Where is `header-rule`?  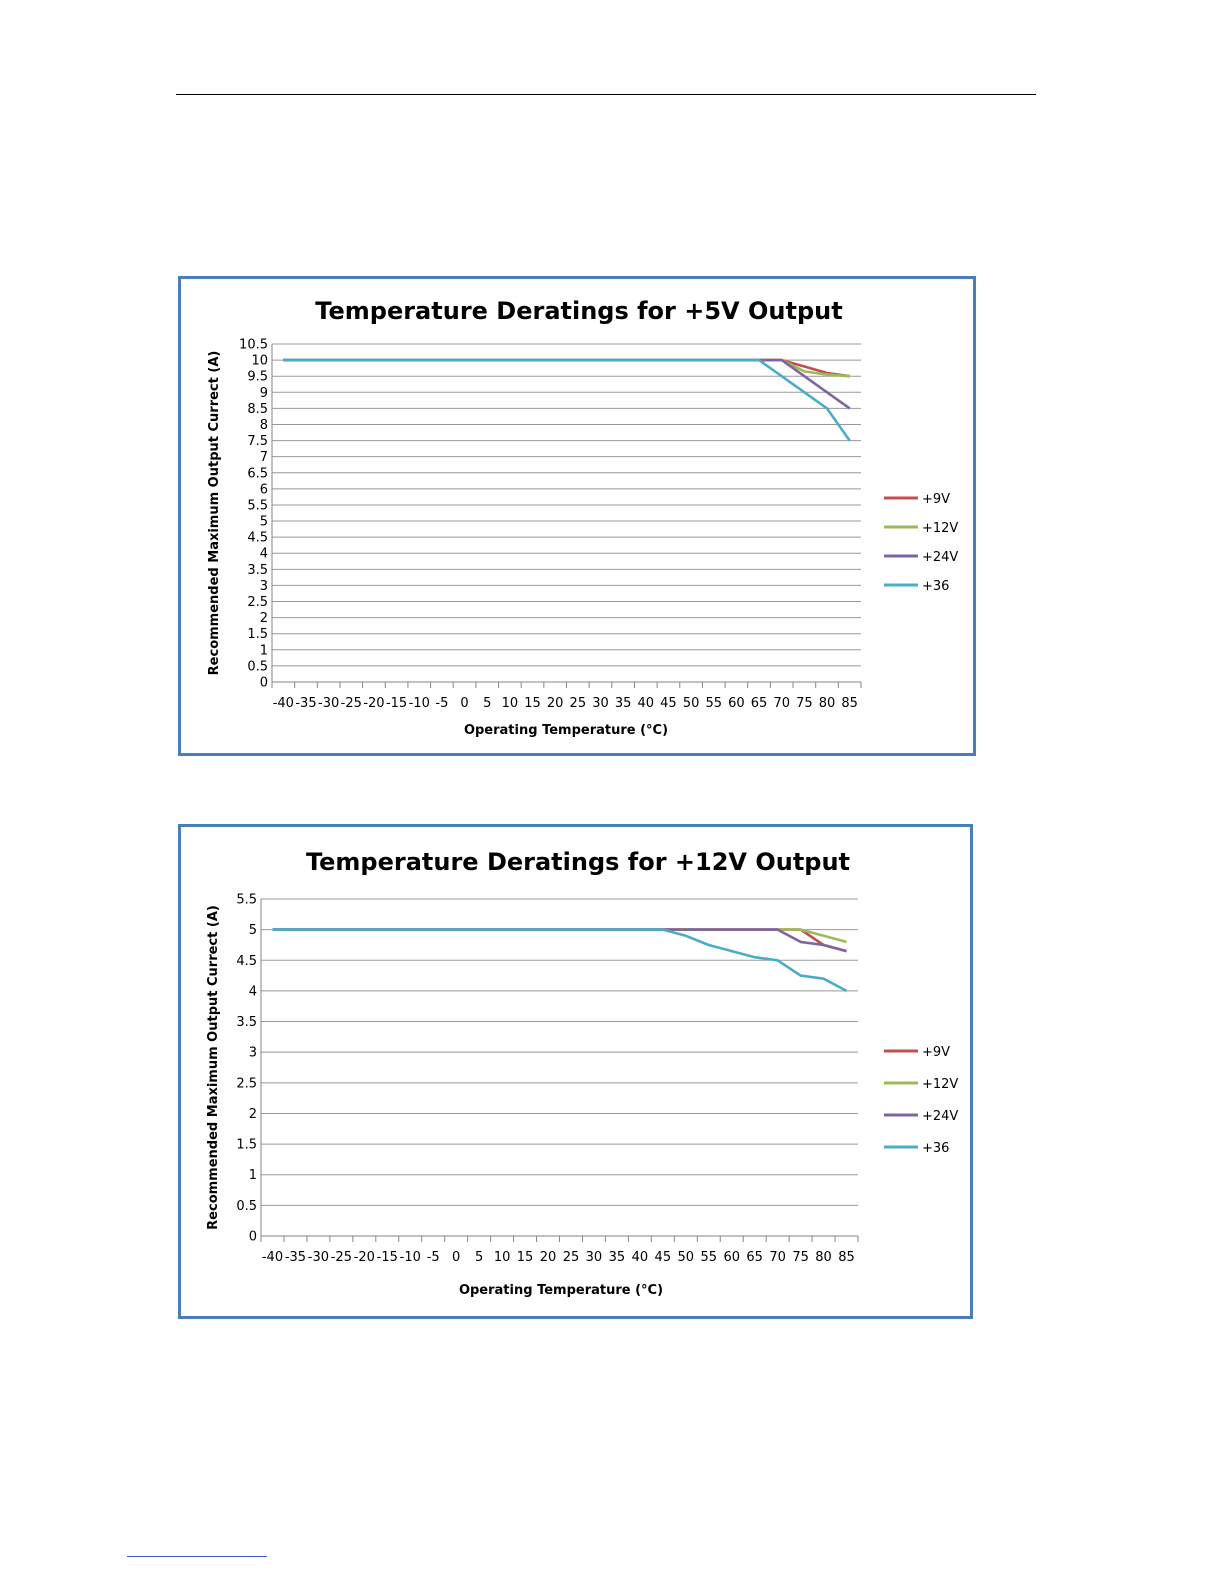
header-rule is located at coordinates (606, 94).